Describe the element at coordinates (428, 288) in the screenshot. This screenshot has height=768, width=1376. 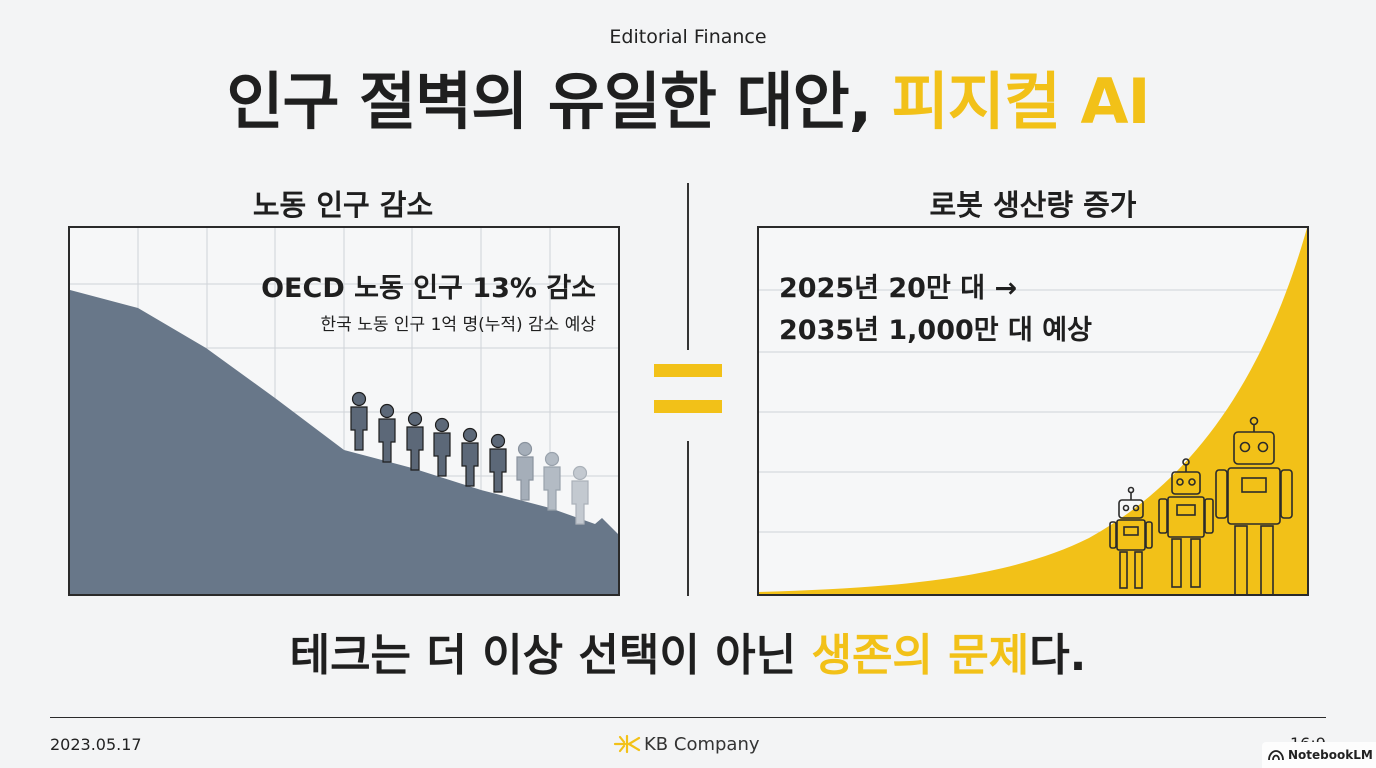
I see `left-panel-headline: OECD 노동 인구 13% 감소` at that location.